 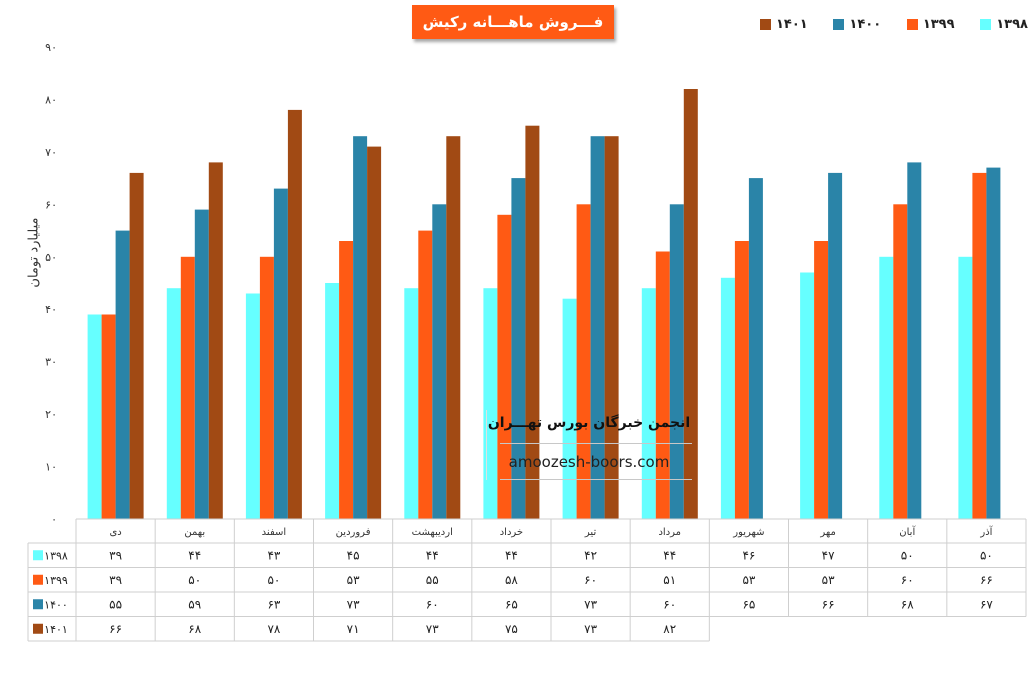 What do you see at coordinates (907, 531) in the screenshot?
I see `x-tick-label: آبان` at bounding box center [907, 531].